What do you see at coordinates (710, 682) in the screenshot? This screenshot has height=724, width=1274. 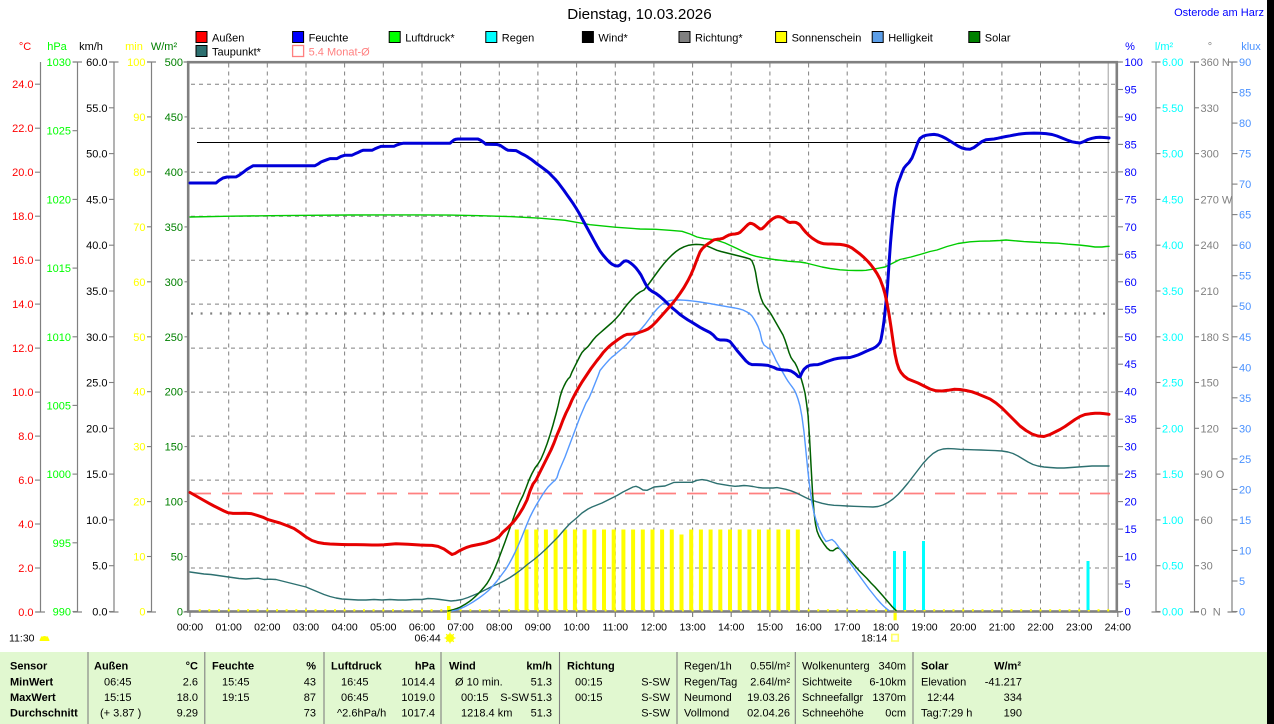 I see `svg-text: Regen/Tag` at bounding box center [710, 682].